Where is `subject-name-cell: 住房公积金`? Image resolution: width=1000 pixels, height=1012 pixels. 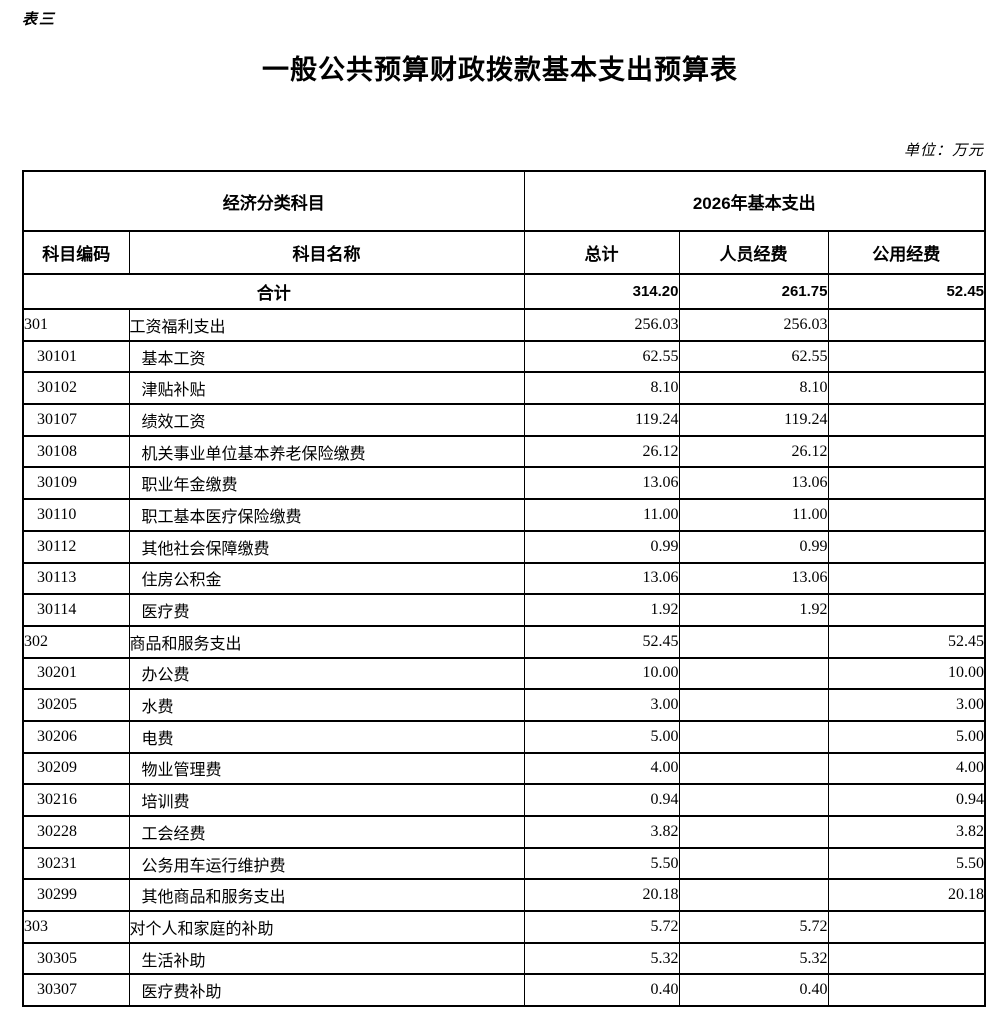 subject-name-cell: 住房公积金 is located at coordinates (326, 578).